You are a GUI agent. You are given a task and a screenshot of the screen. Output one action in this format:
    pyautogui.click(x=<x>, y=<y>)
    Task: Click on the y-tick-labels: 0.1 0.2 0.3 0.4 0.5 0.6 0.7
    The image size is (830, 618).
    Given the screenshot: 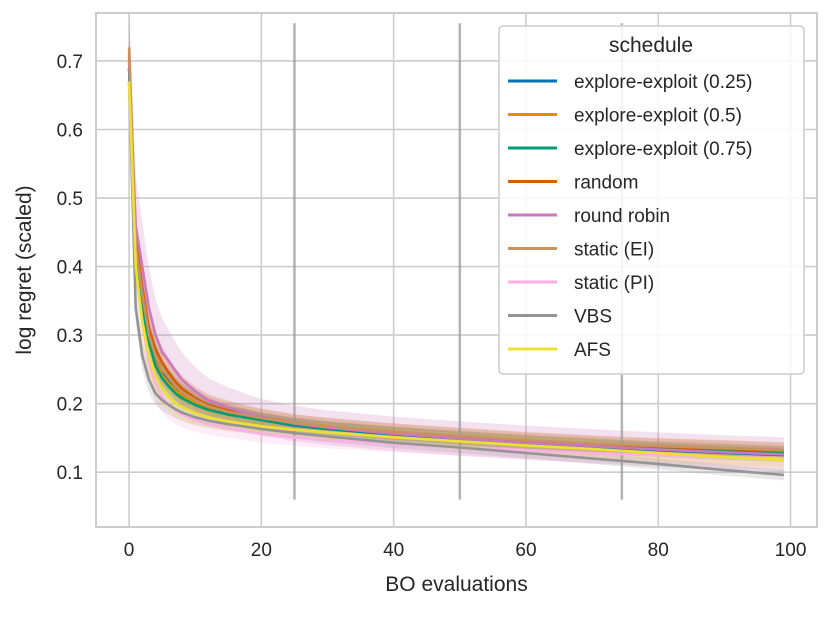 What is the action you would take?
    pyautogui.click(x=70, y=268)
    